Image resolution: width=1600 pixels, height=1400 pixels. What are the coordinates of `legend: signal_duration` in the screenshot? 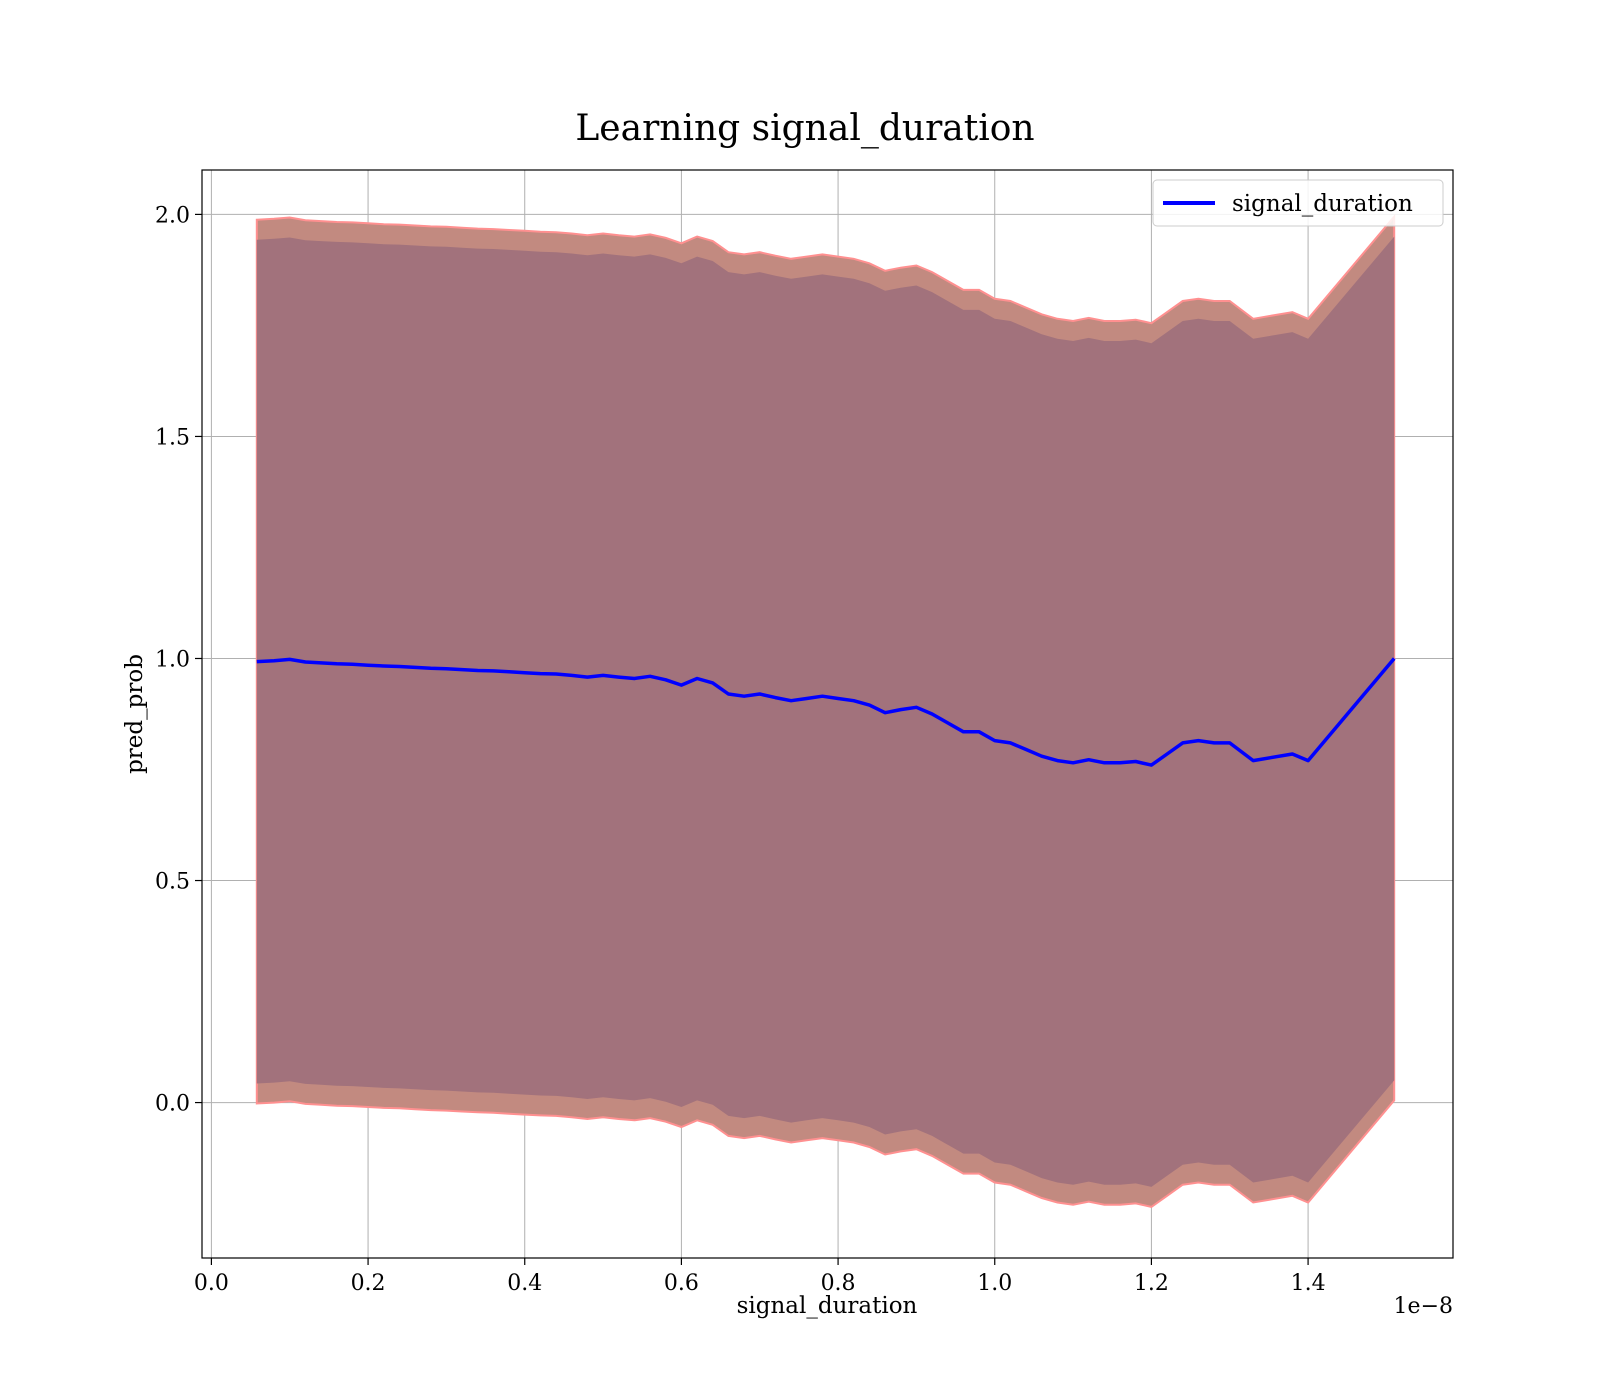 It's located at (1298, 203).